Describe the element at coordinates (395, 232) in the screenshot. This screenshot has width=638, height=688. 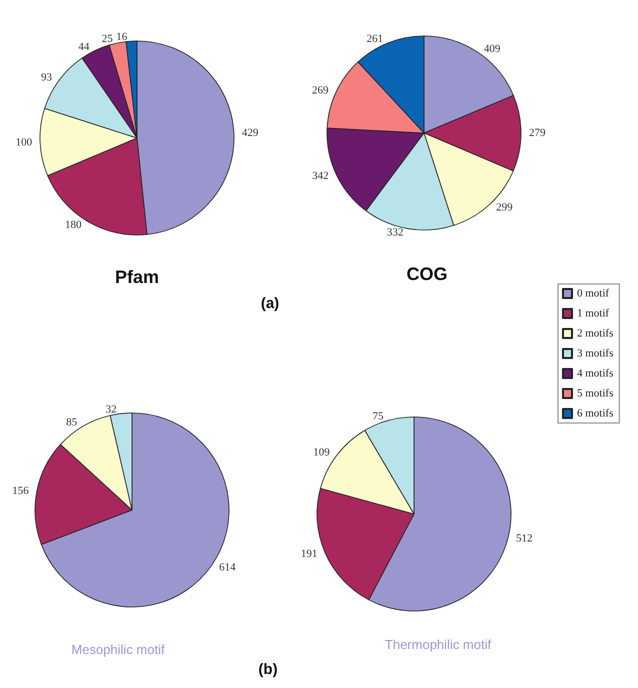
I see `data-label: 332` at that location.